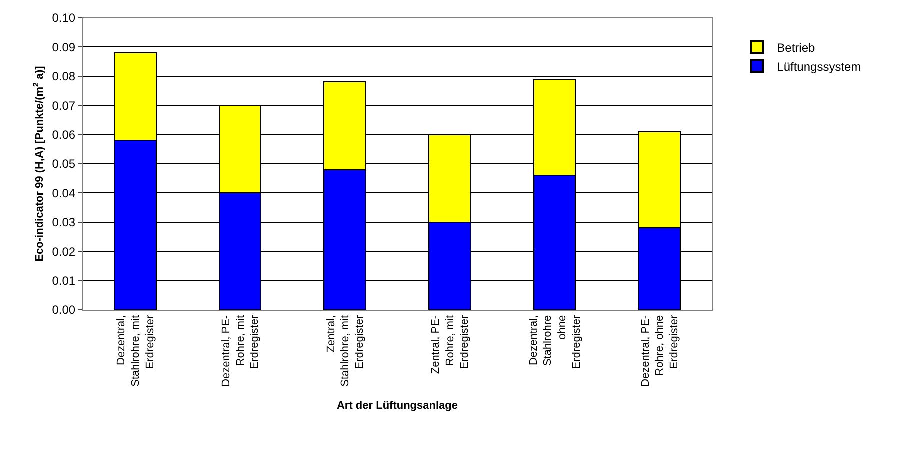 The width and height of the screenshot is (909, 456). Describe the element at coordinates (64, 164) in the screenshot. I see `y-tick-label: 0.05` at that location.